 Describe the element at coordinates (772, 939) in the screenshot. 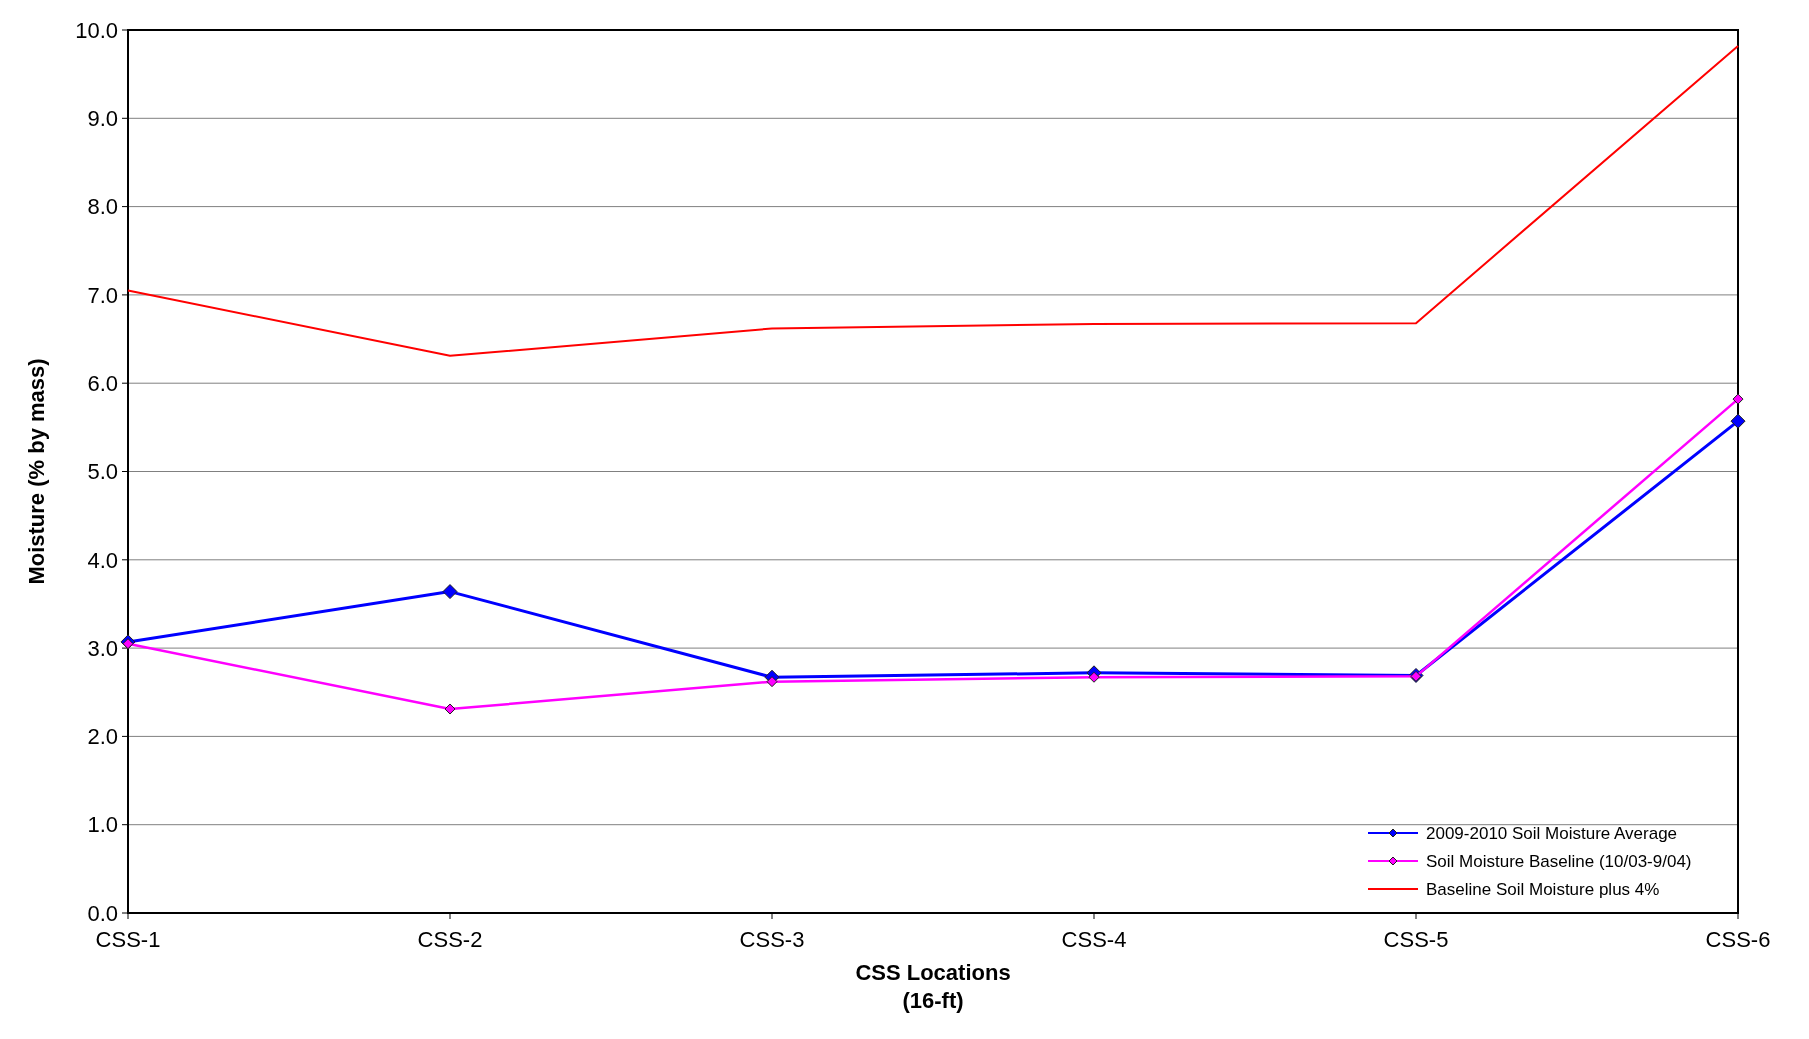

I see `x-tick-label: CSS-3` at that location.